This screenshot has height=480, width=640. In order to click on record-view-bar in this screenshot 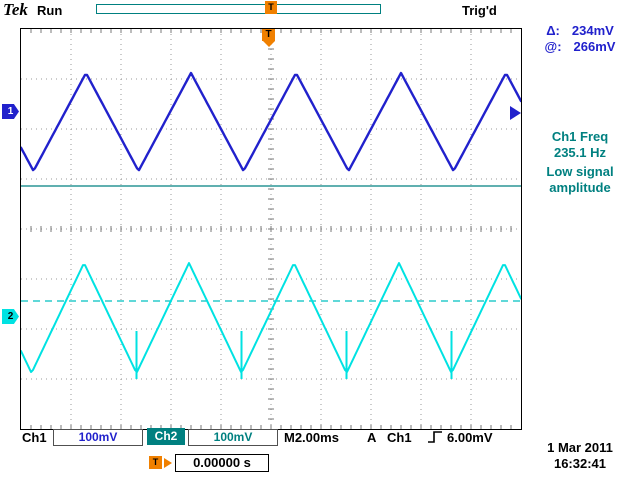, I will do `click(238, 9)`.